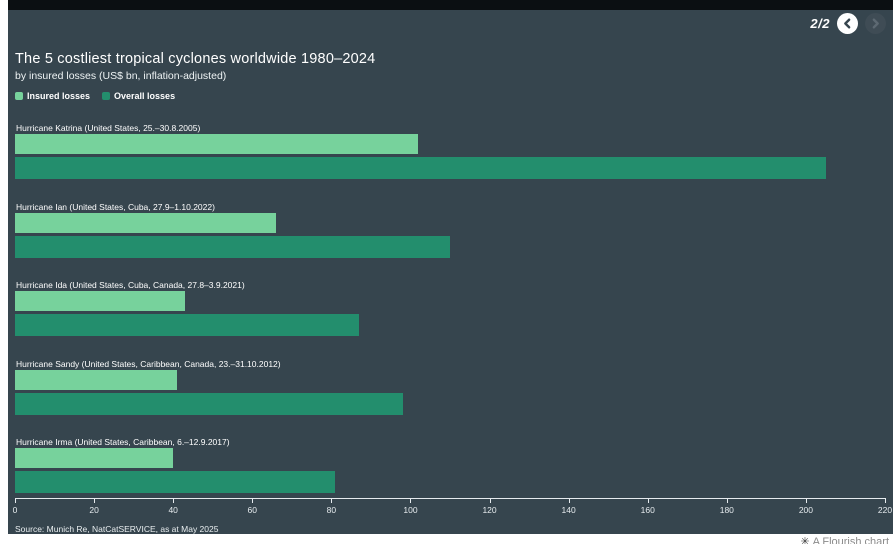 Image resolution: width=893 pixels, height=544 pixels. I want to click on tick-label: 0, so click(15, 510).